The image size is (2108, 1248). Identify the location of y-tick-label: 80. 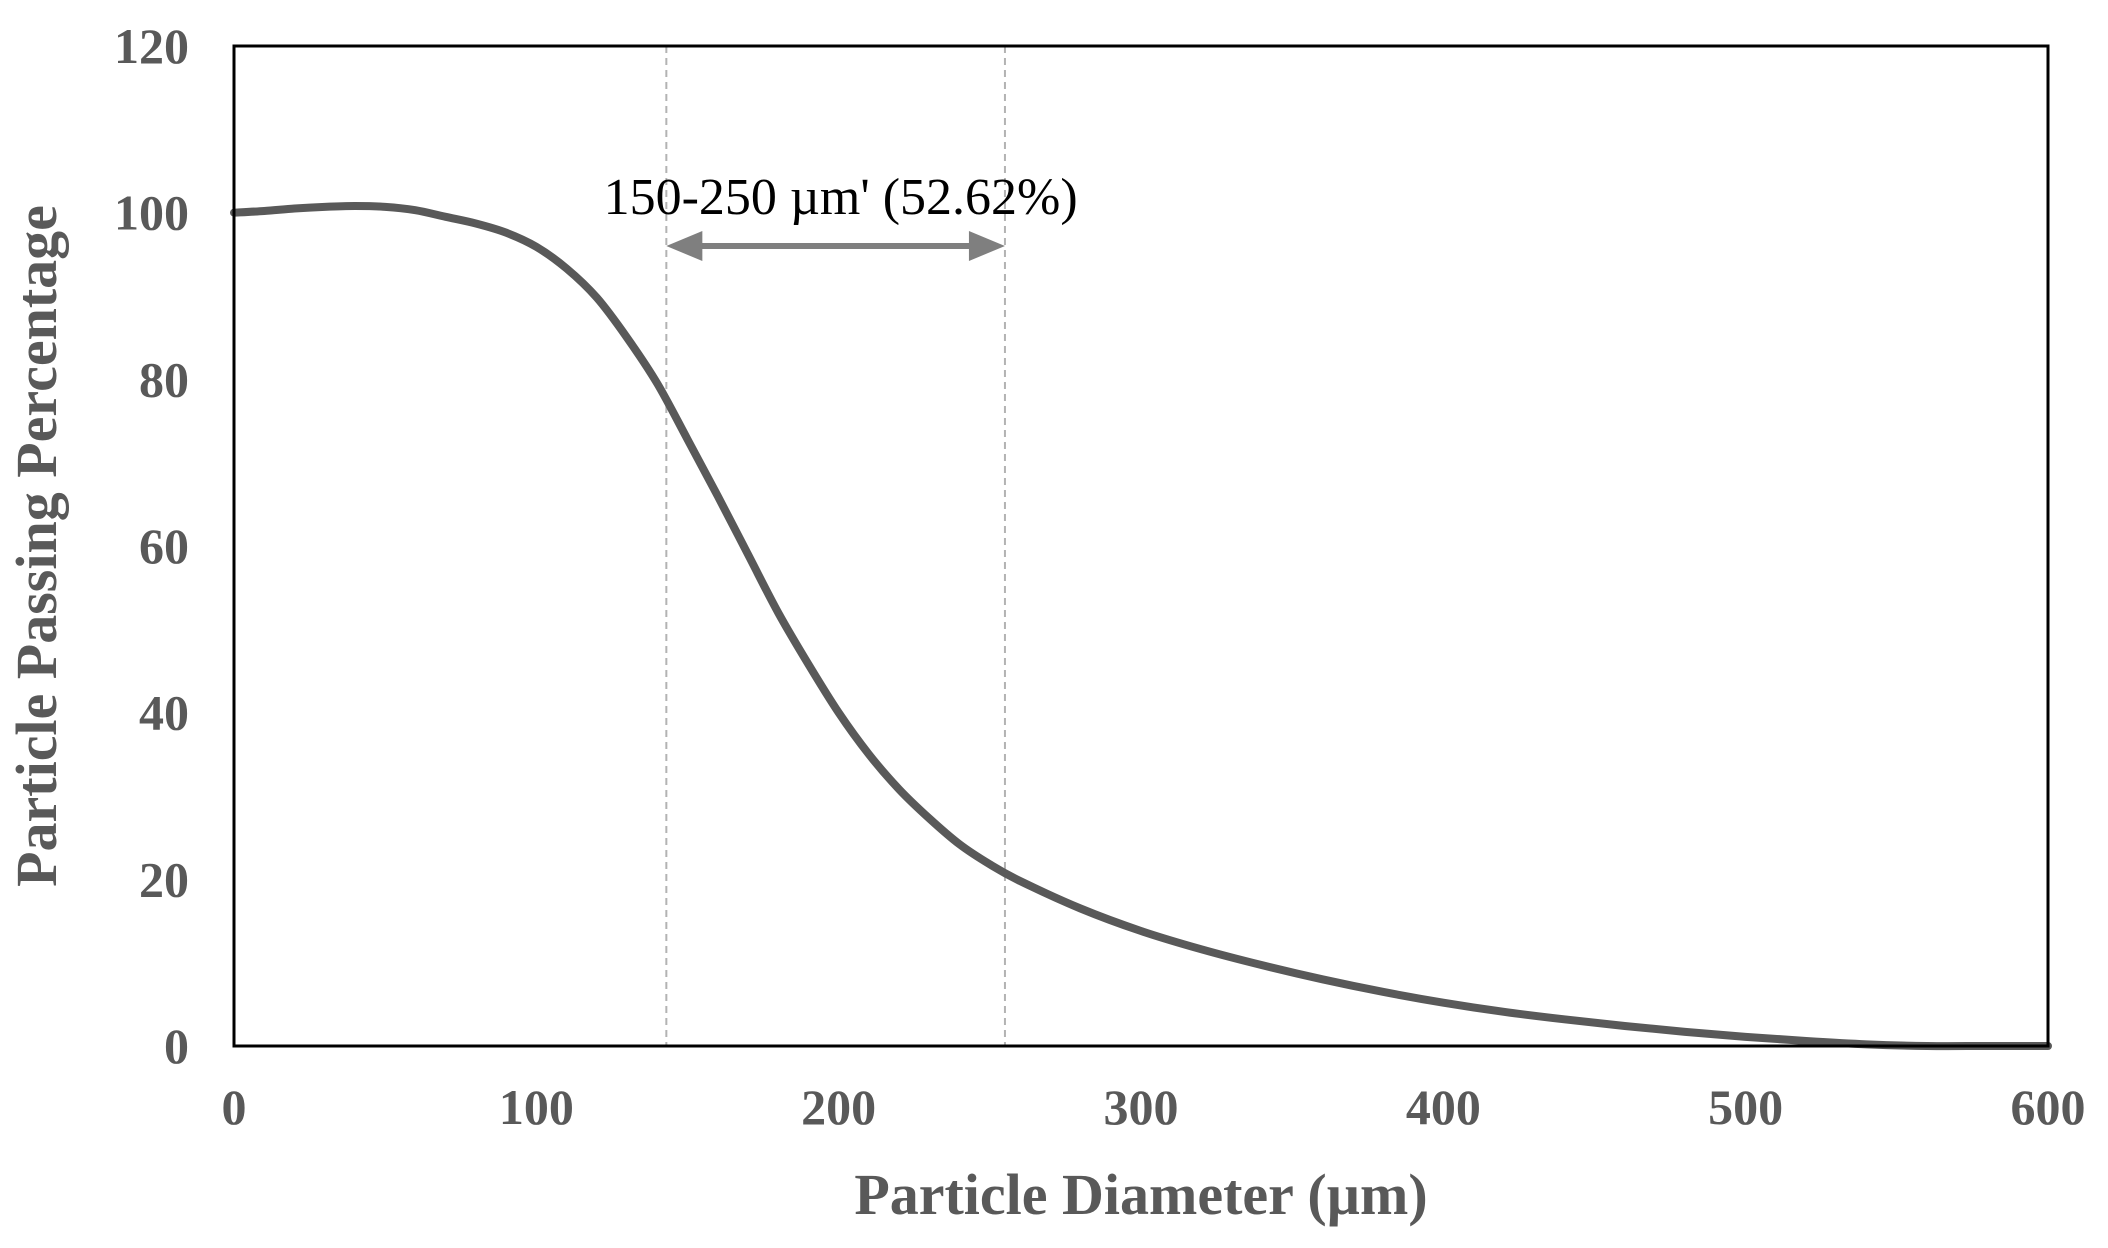
(164, 379).